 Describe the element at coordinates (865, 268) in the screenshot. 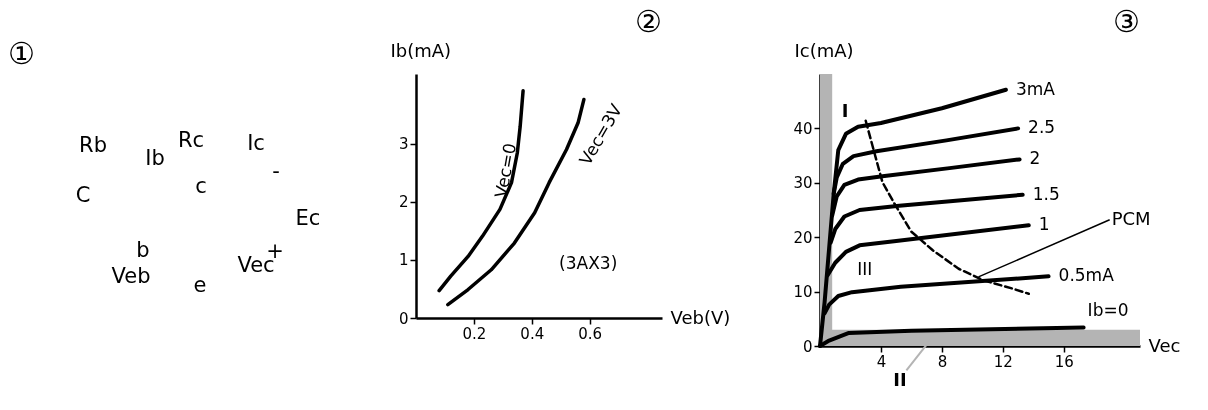

I see `annotation: III` at that location.